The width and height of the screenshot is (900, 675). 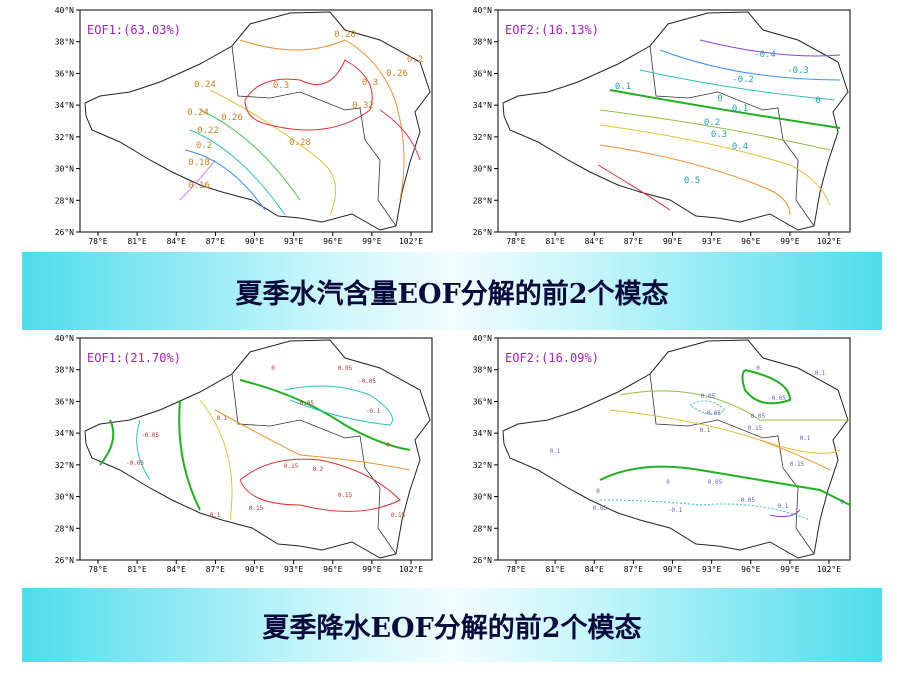 I want to click on lat-label: 38°N, so click(x=482, y=370).